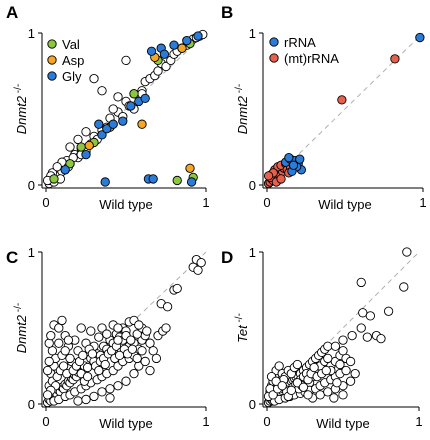 This screenshot has width=430, height=440. Describe the element at coordinates (300, 42) in the screenshot. I see `legend-label: rRNA` at that location.